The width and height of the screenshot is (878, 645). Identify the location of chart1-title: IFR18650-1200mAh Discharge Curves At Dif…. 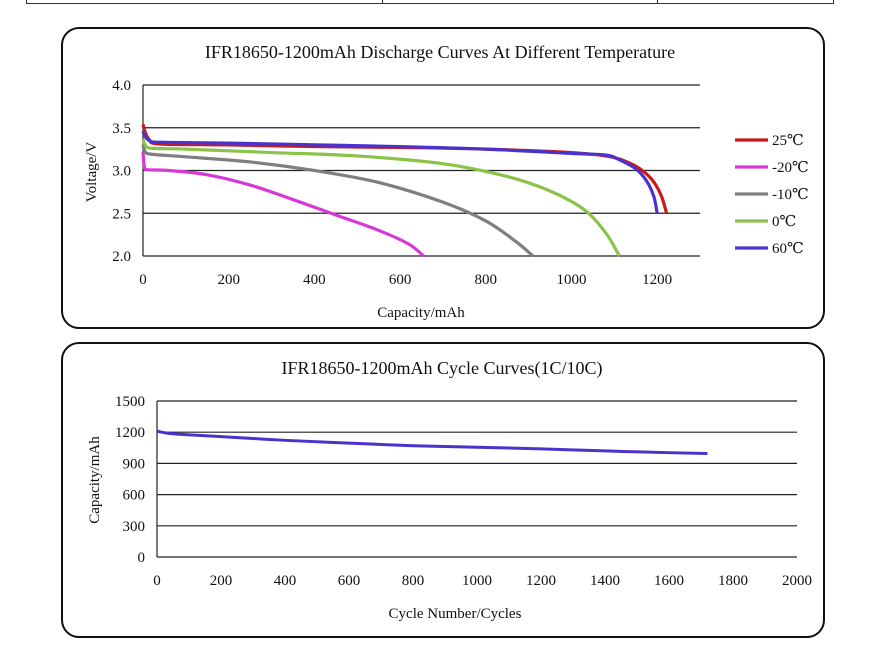
(440, 52).